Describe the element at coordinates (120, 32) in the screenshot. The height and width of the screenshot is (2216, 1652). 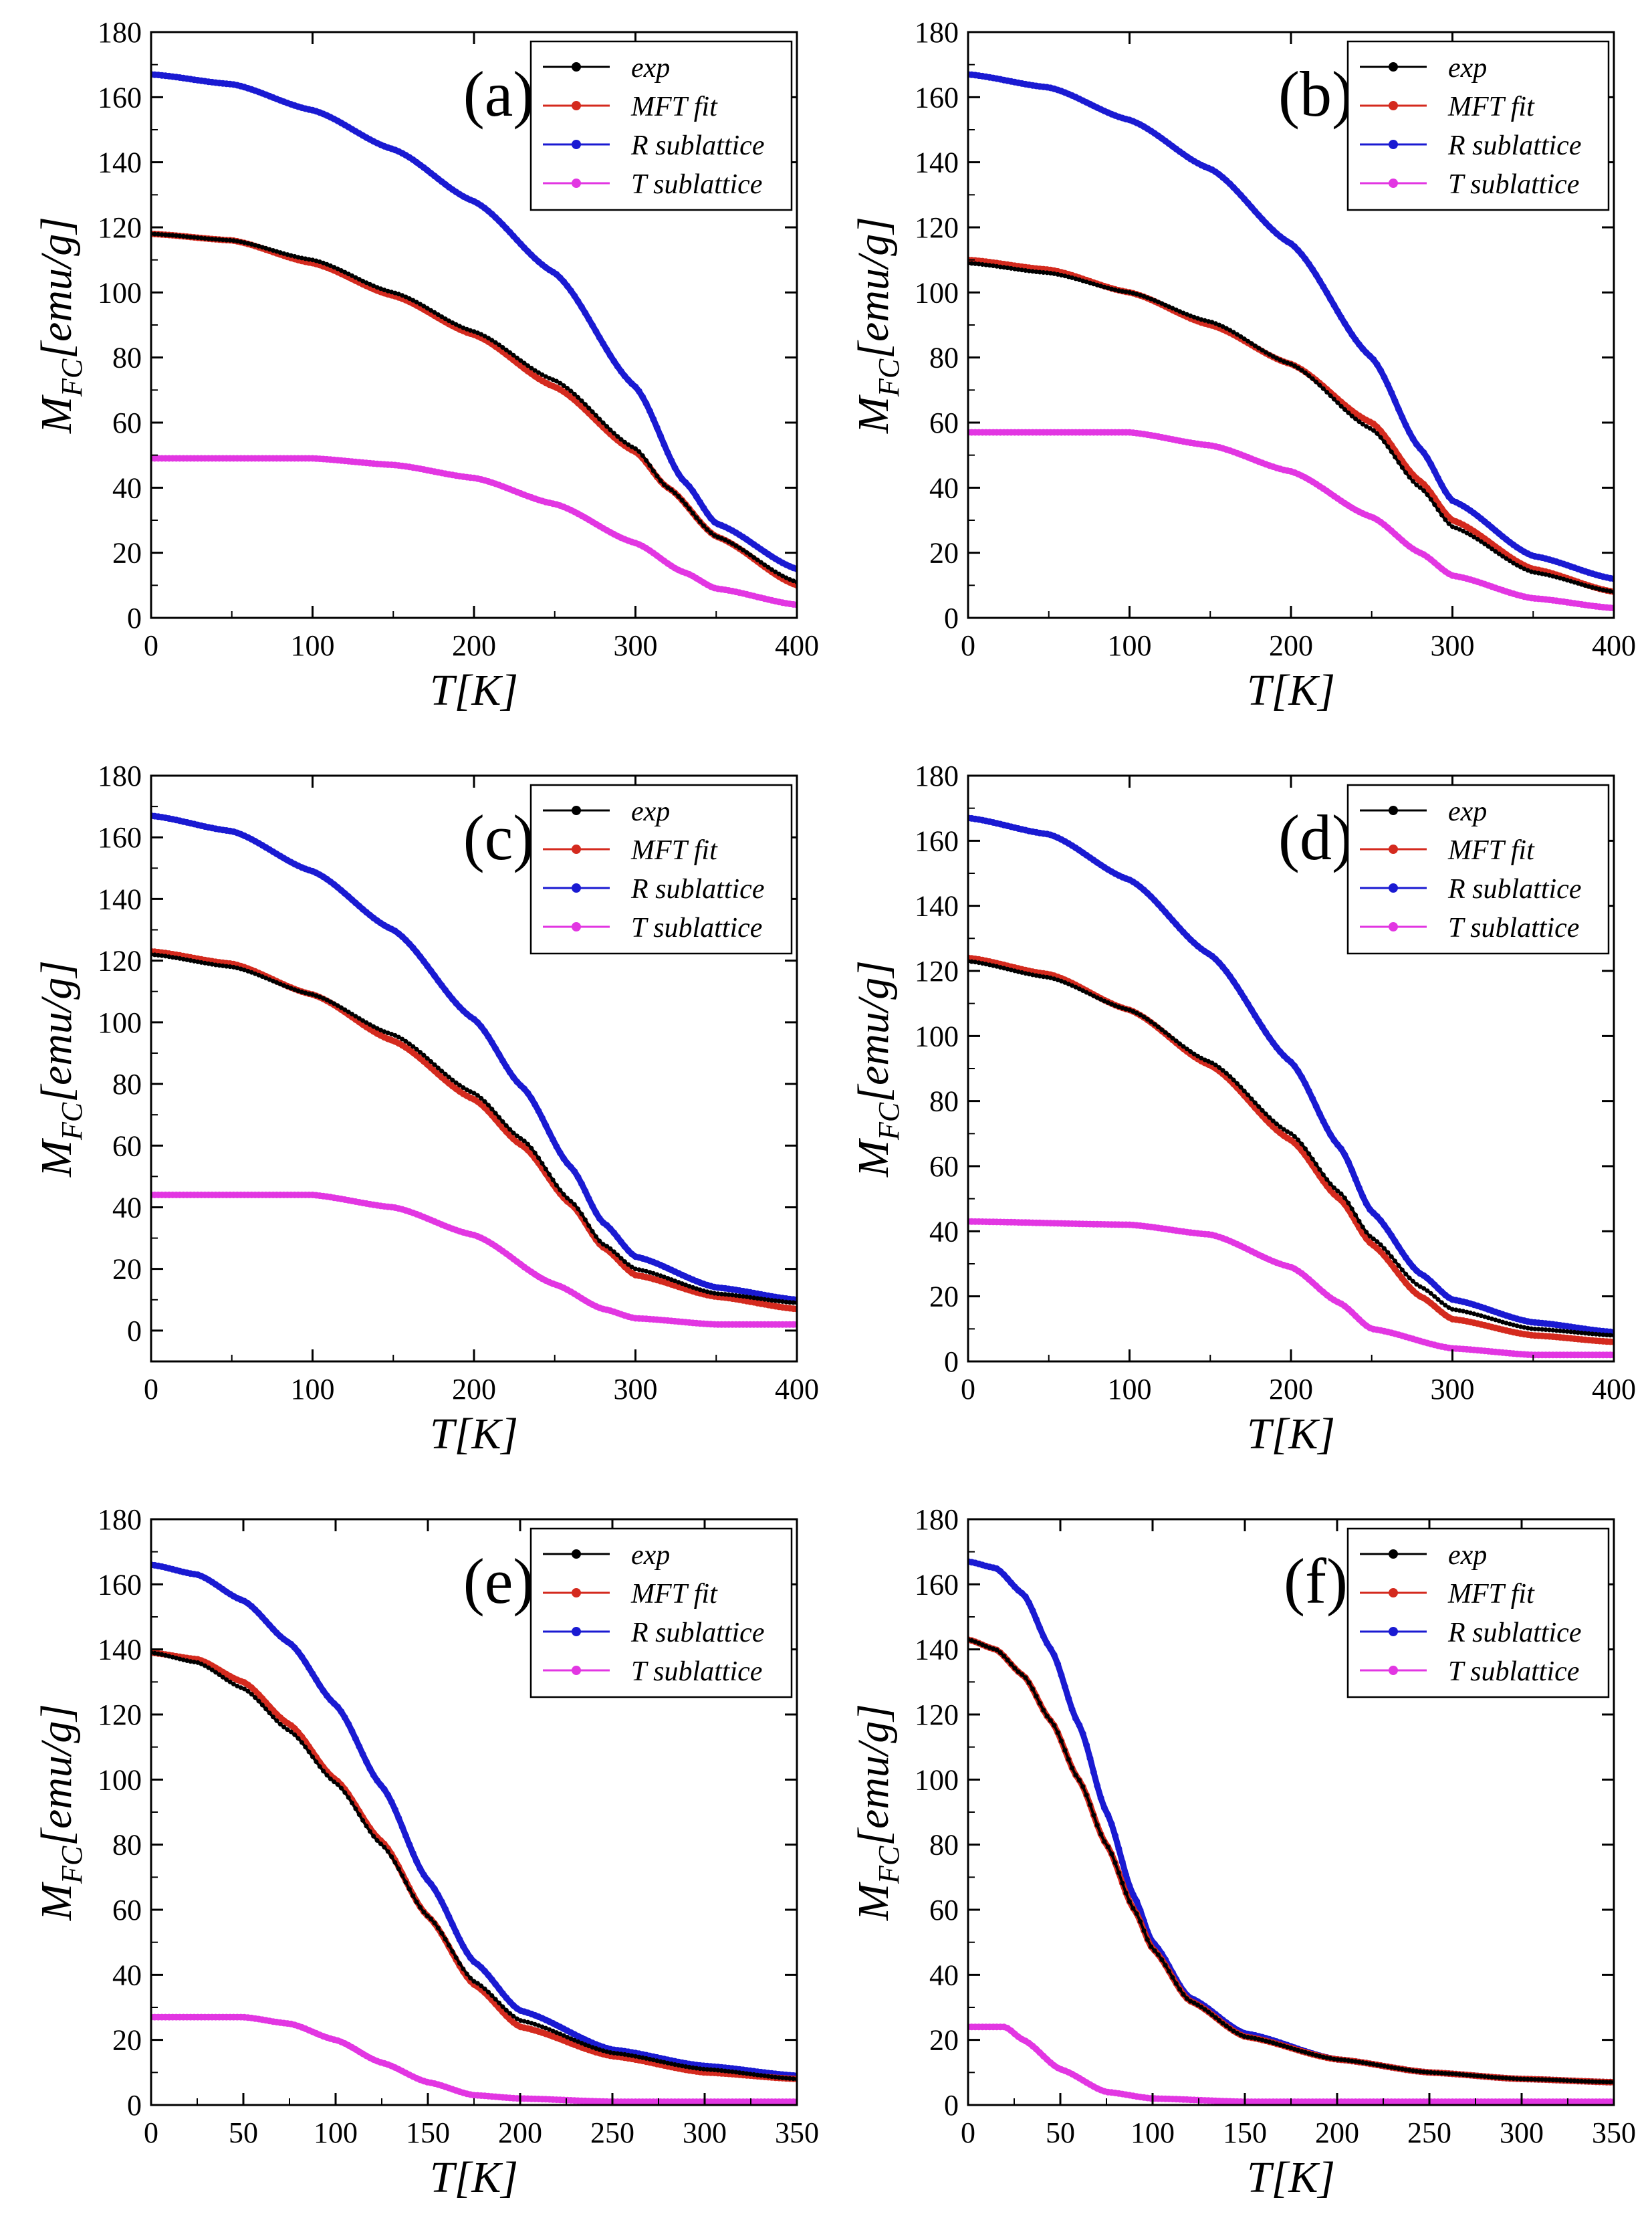
I see `y-tick-label: 180` at that location.